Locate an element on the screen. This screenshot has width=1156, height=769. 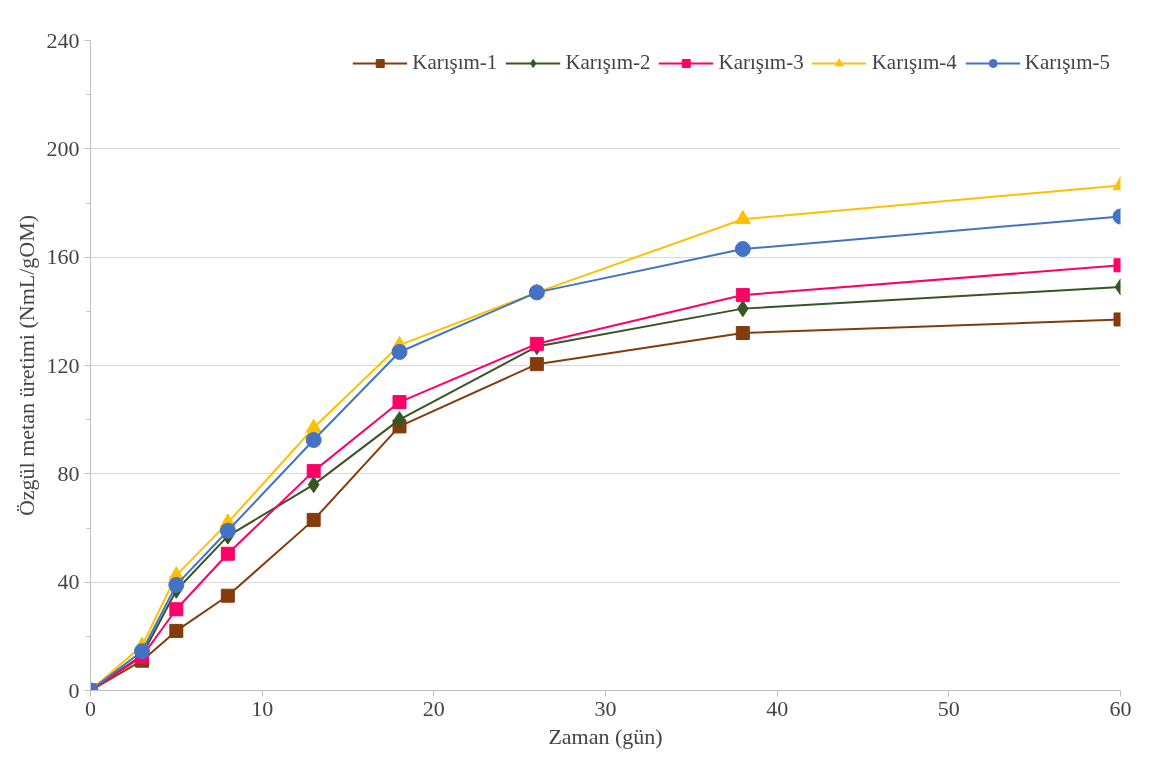
legend-label: Karışım-4 is located at coordinates (914, 62).